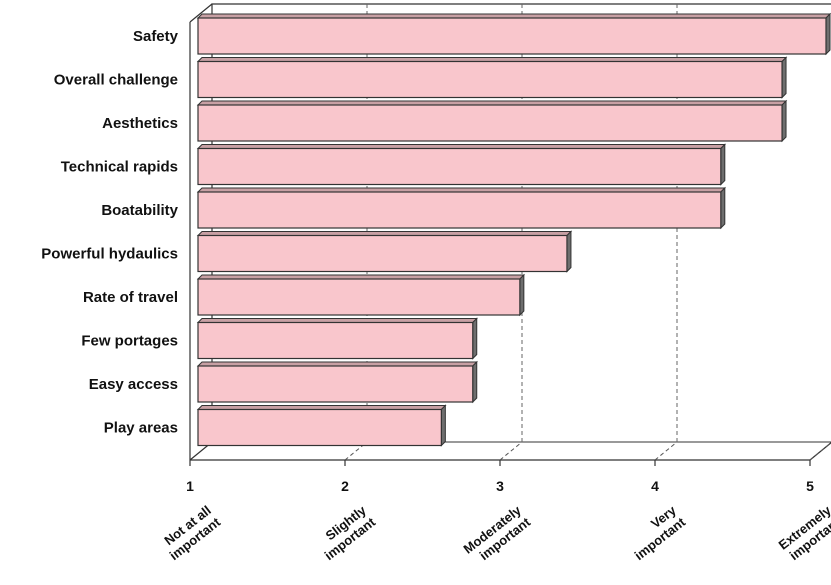  I want to click on x-tick-description-4: Veryimportant, so click(655, 532).